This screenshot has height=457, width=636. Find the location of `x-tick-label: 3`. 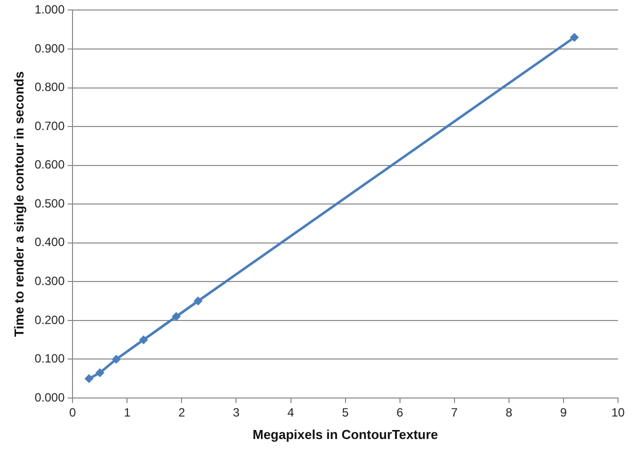

x-tick-label: 3 is located at coordinates (236, 413).